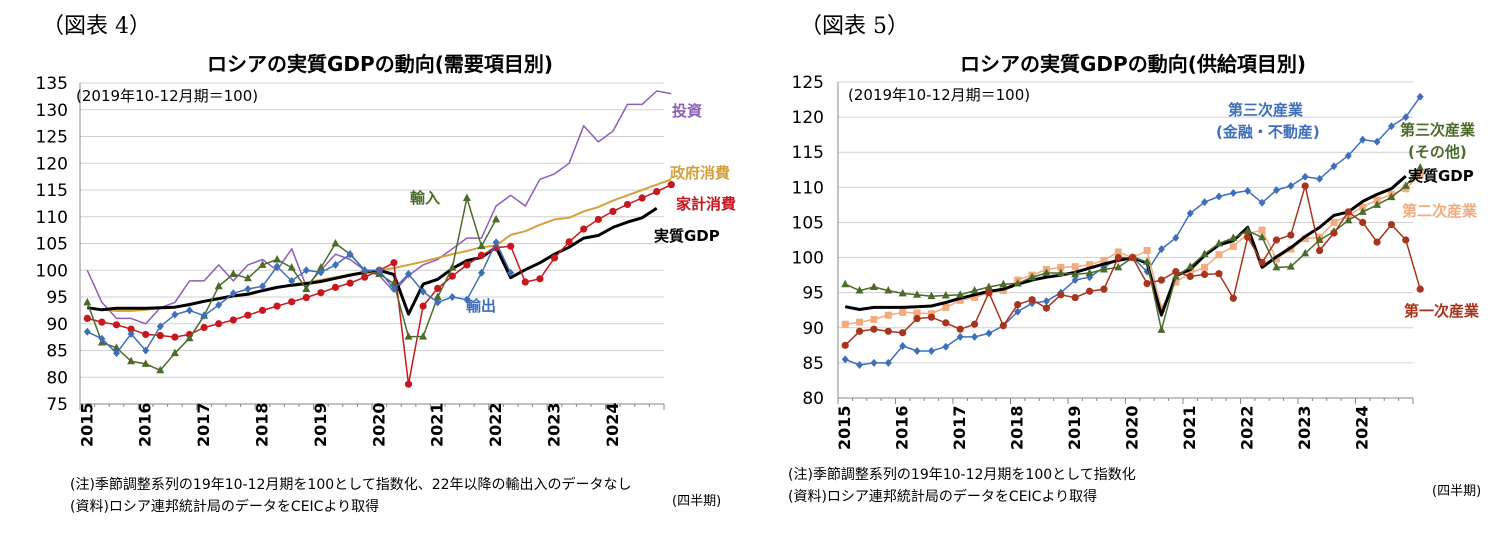 This screenshot has height=535, width=1506. I want to click on series-annotation: 家計消費, so click(706, 204).